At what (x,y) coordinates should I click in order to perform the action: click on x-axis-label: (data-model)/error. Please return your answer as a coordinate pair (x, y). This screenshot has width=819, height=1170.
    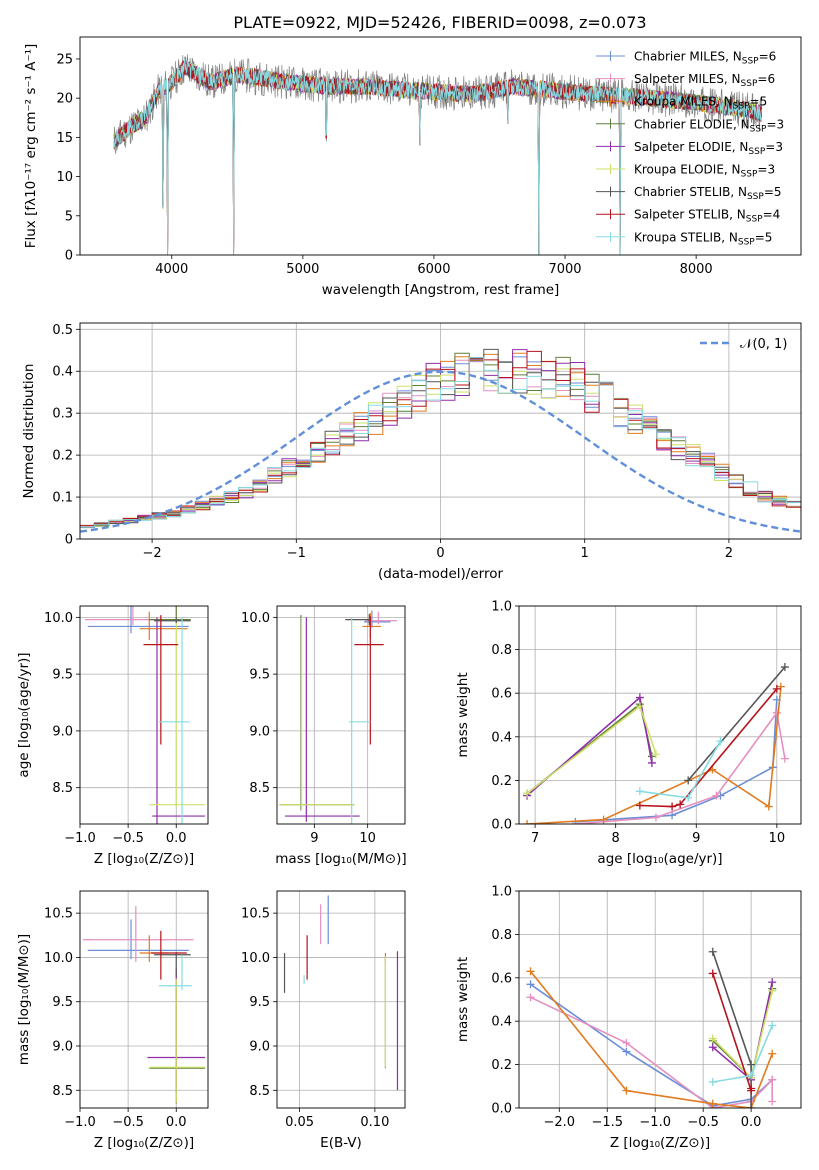
    Looking at the image, I should click on (441, 574).